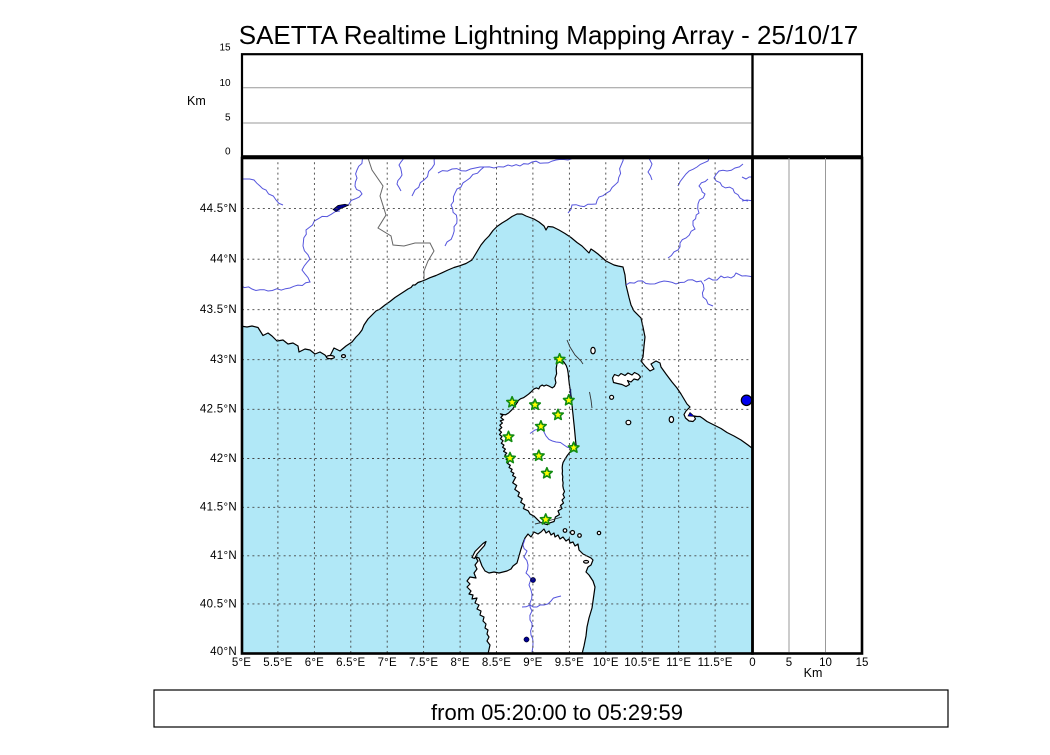 The height and width of the screenshot is (755, 1050). Describe the element at coordinates (459, 663) in the screenshot. I see `svg-text: 8°E` at that location.